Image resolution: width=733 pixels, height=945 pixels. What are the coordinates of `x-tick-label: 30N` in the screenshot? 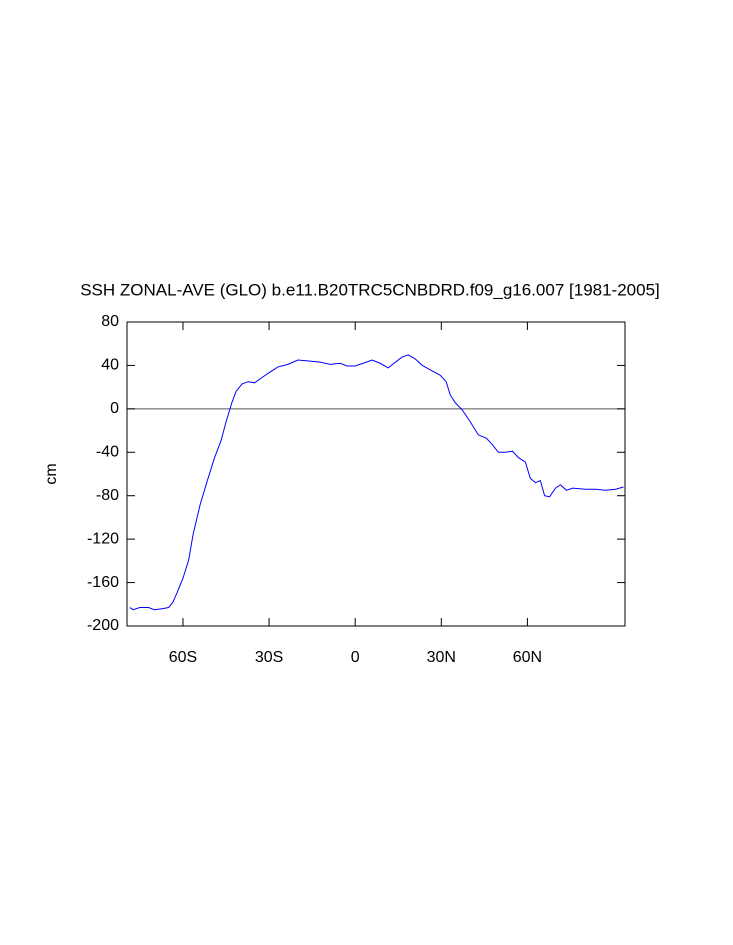 It's located at (441, 657).